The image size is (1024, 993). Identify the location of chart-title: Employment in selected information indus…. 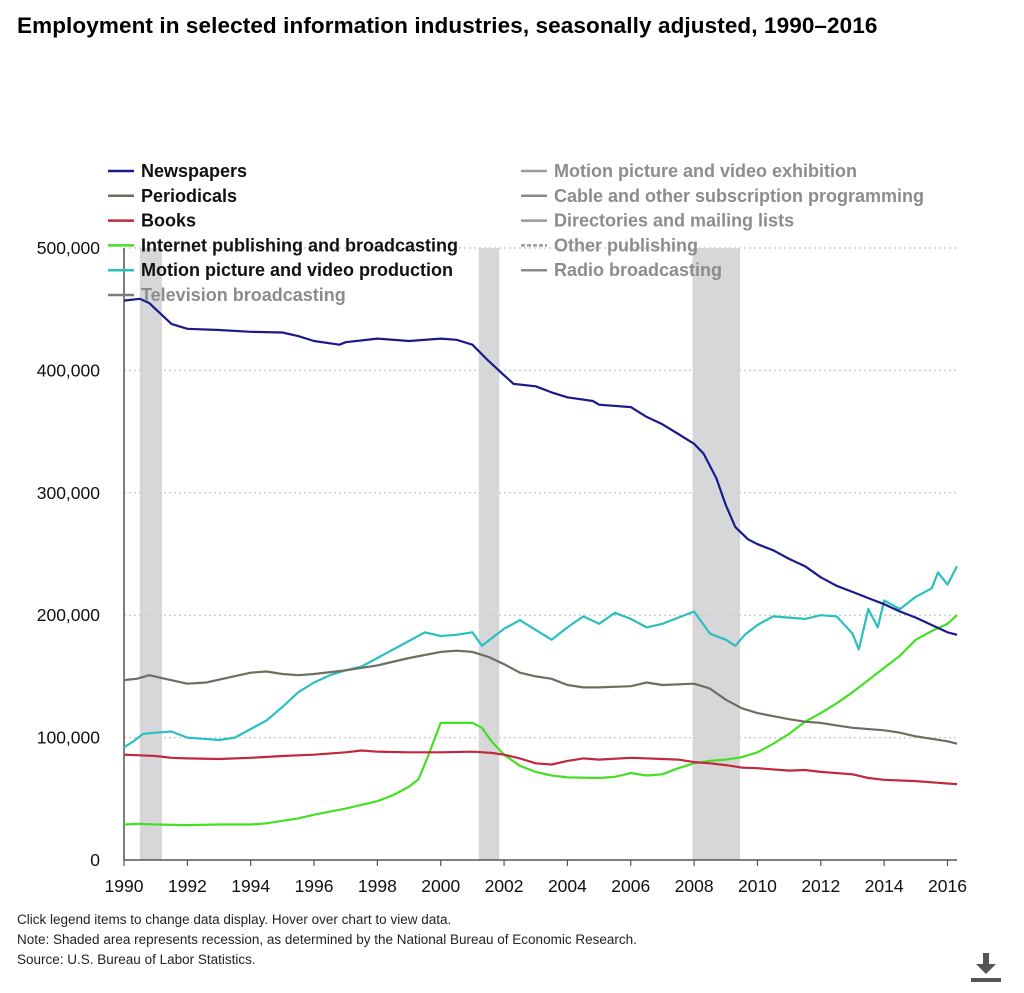
(447, 25).